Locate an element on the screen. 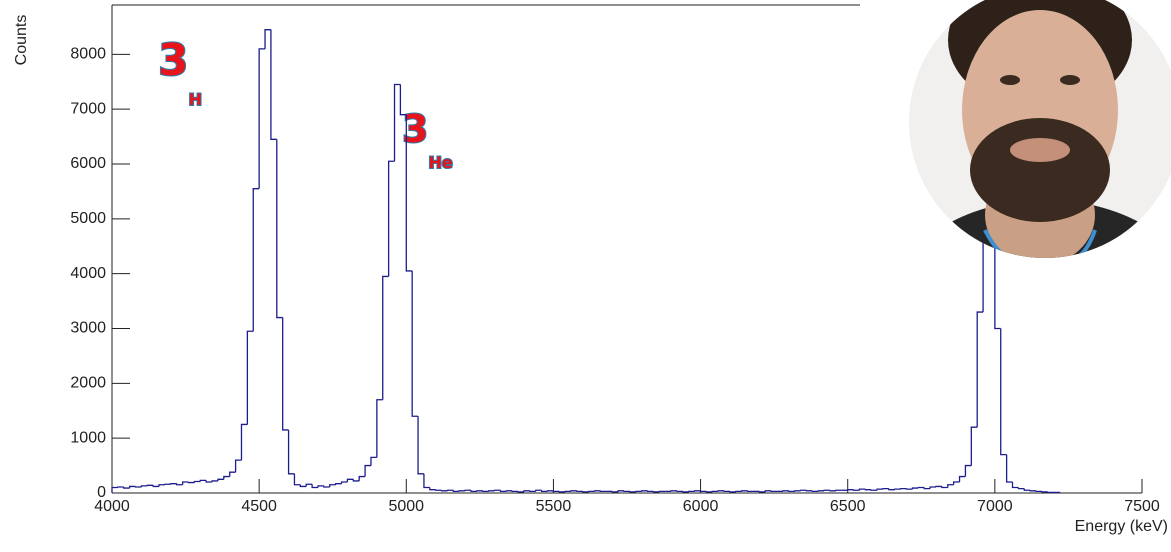  x-tick-label: 7000 is located at coordinates (995, 506).